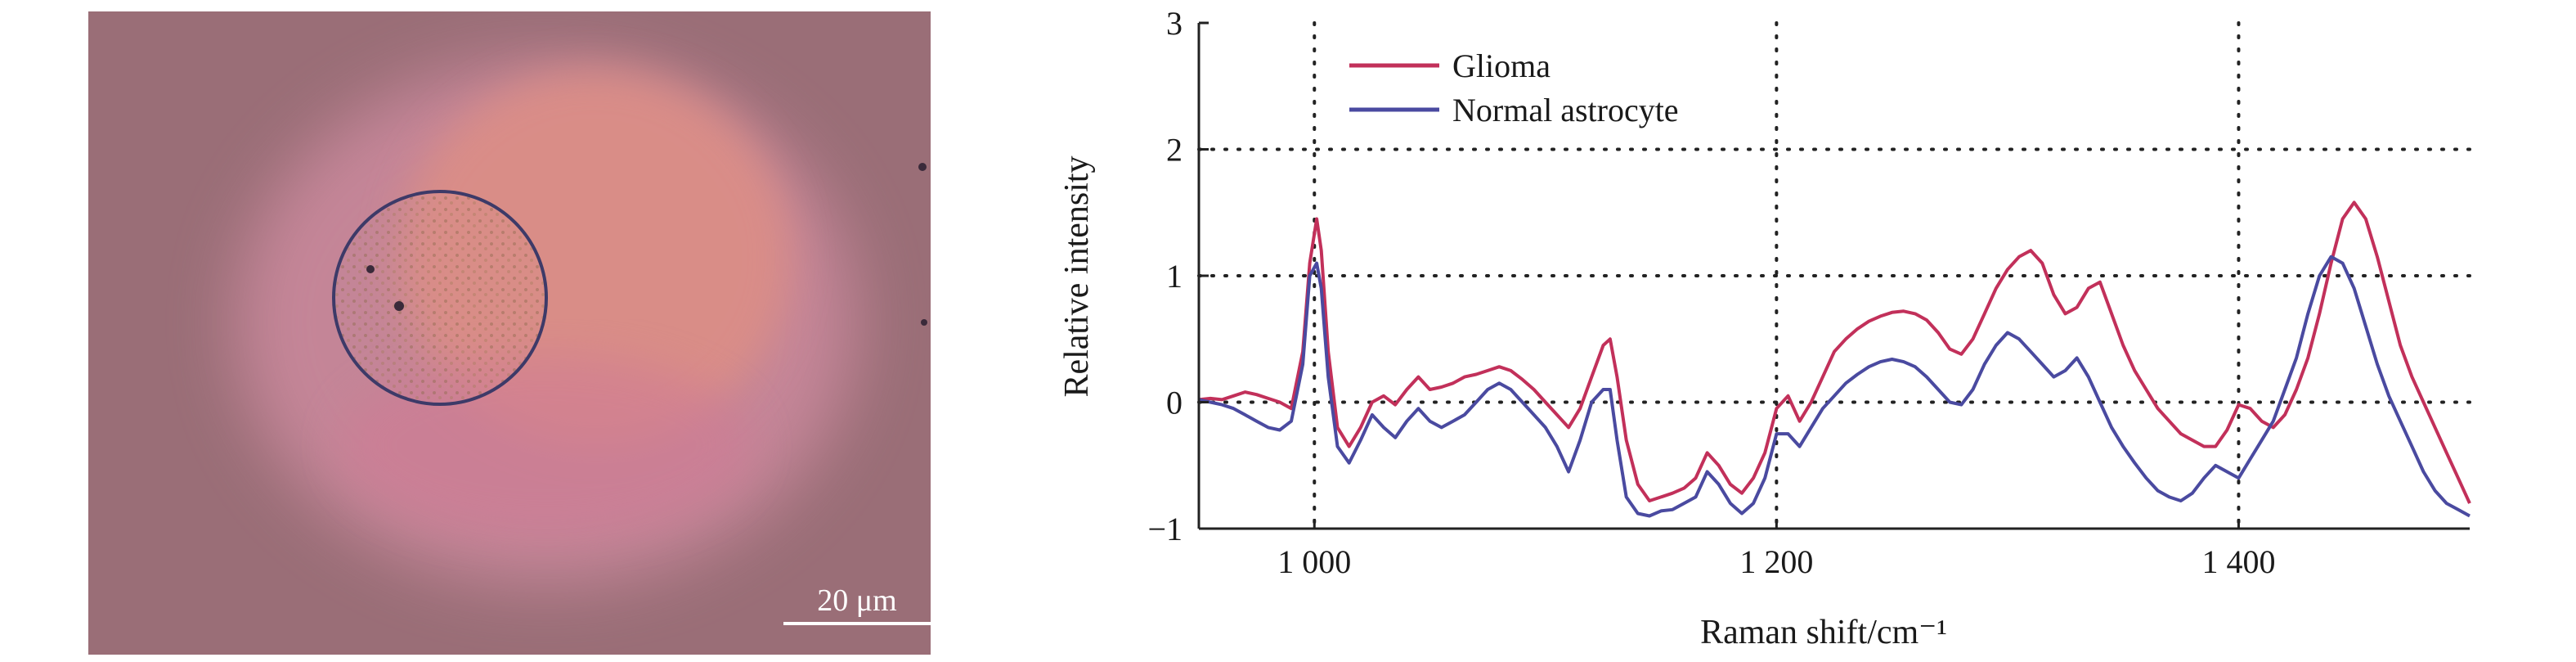  Describe the element at coordinates (1824, 633) in the screenshot. I see `x-axis-title: Raman shift/cm⁻¹` at that location.